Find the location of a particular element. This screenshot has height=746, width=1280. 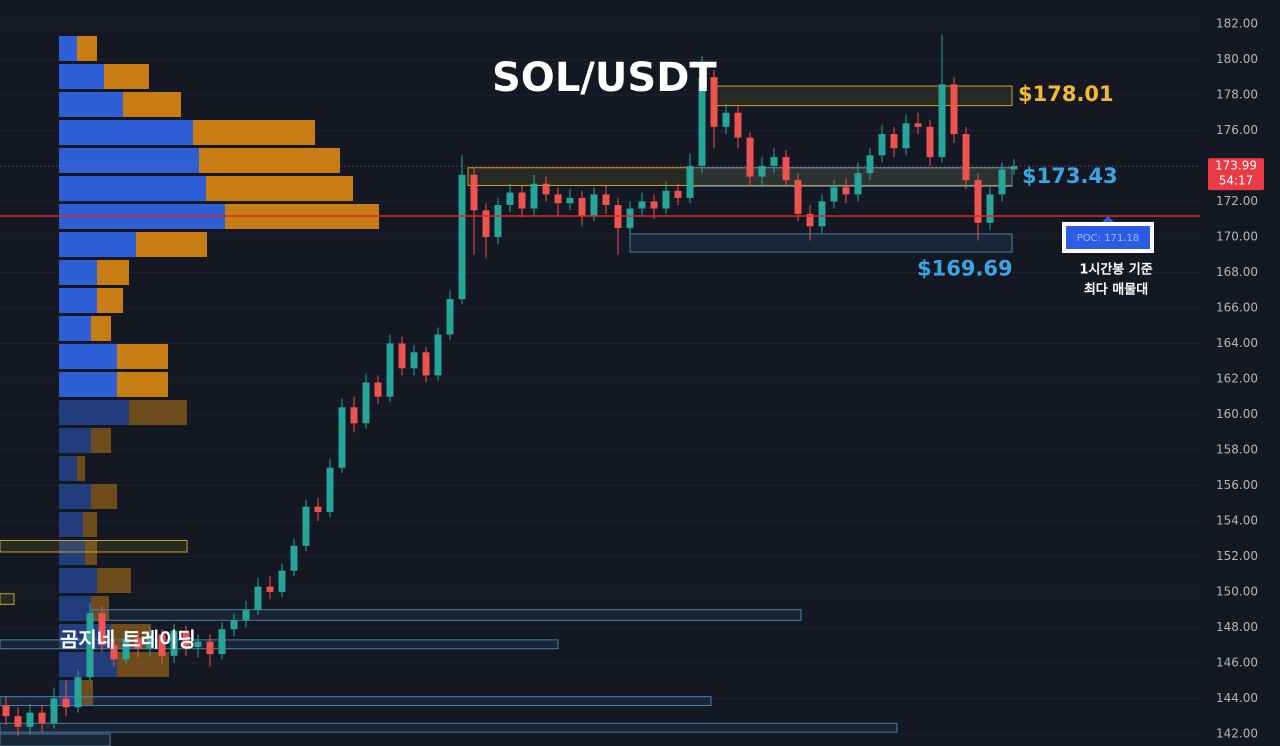

last-price-box is located at coordinates (1236, 174).